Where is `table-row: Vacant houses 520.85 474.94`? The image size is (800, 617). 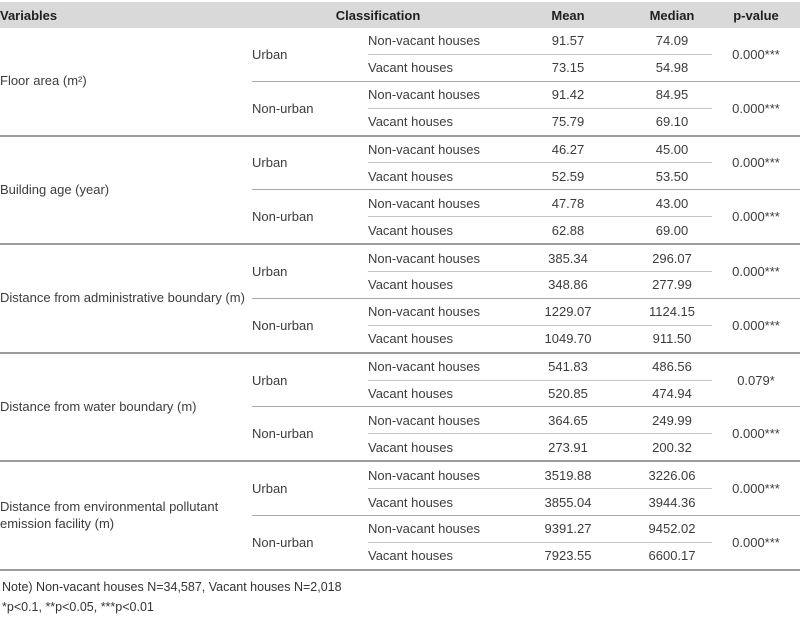
table-row: Vacant houses 520.85 474.94 is located at coordinates (400, 394).